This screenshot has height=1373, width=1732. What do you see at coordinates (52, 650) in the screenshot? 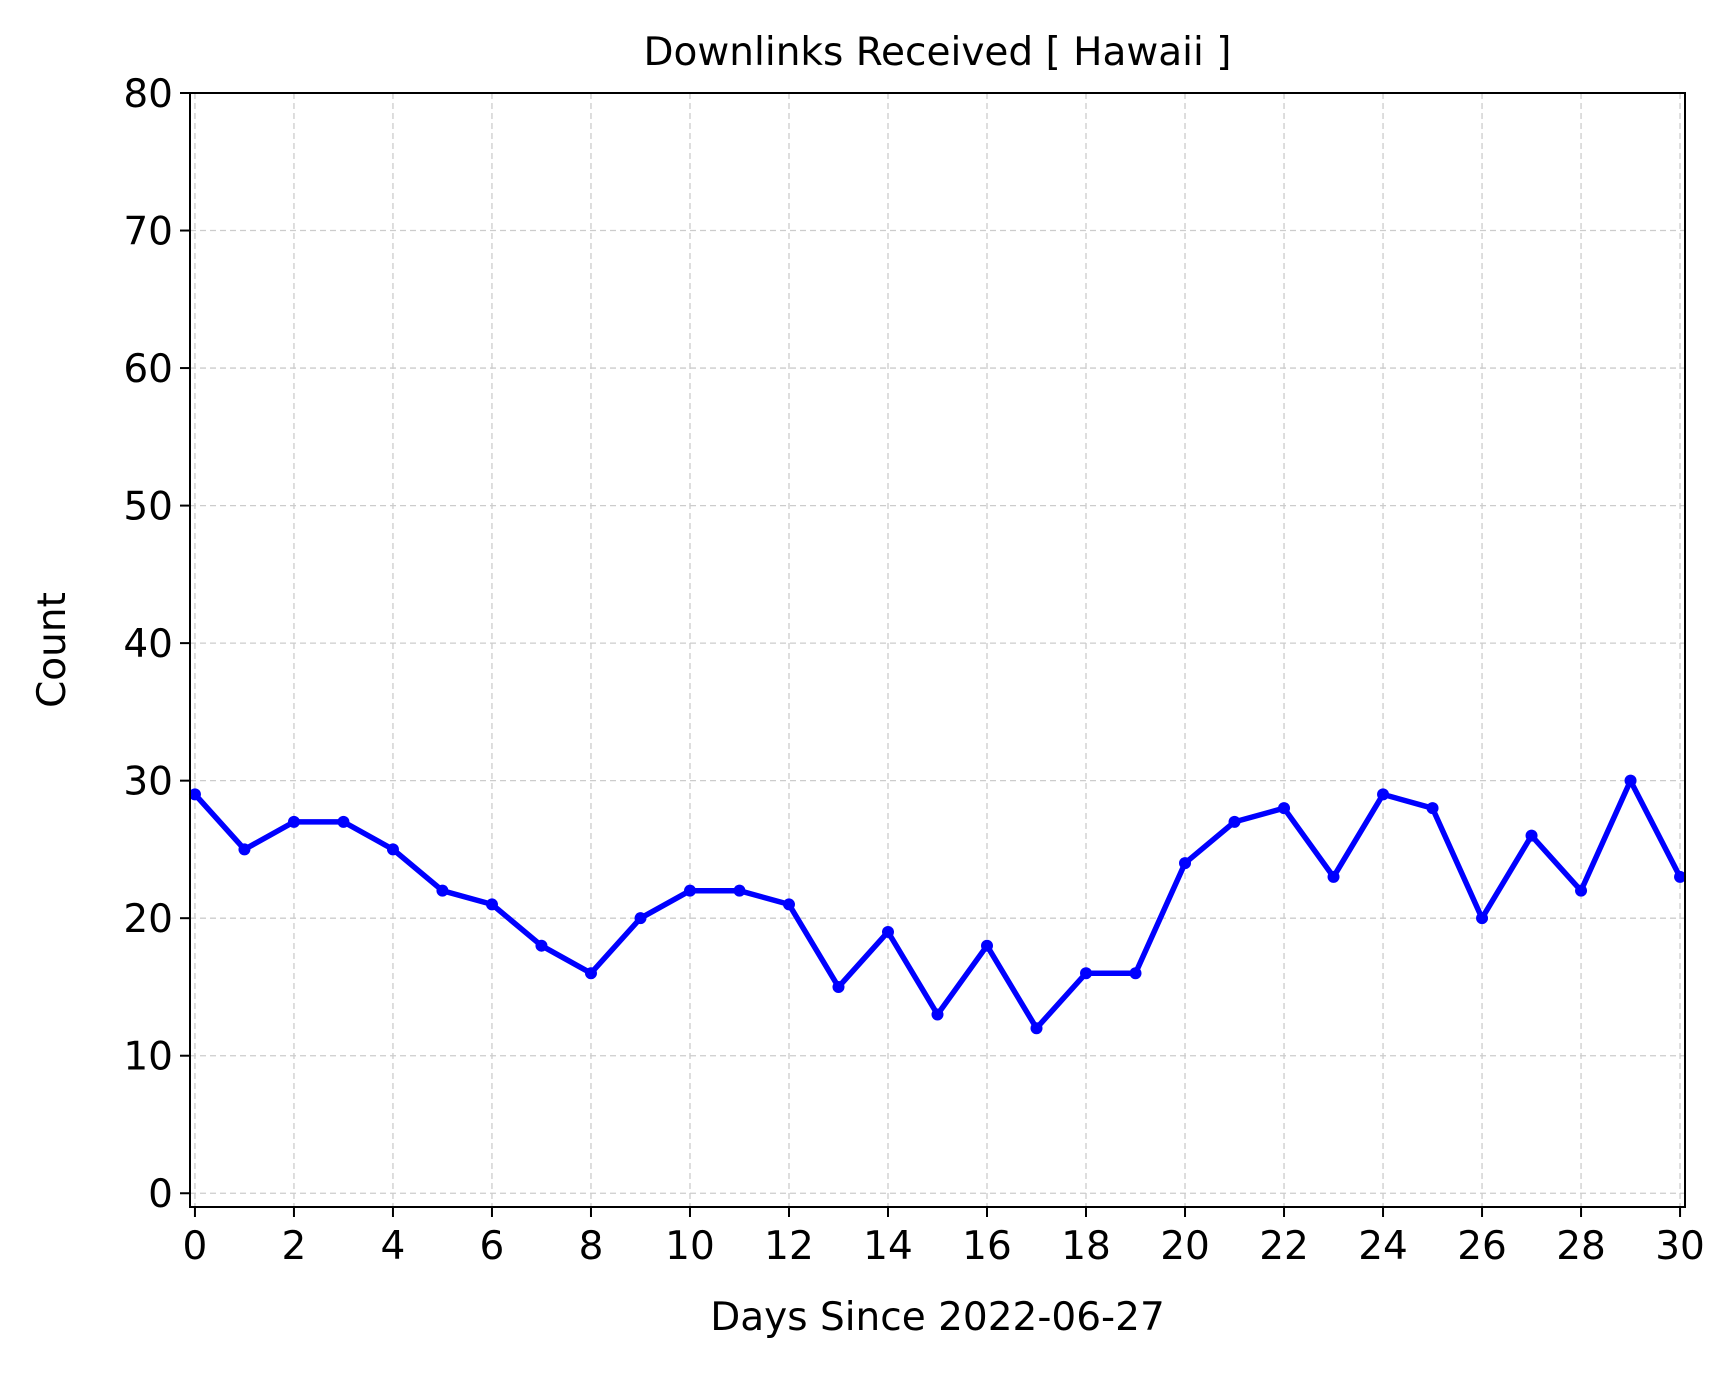
I see `y-axis-label: Count` at bounding box center [52, 650].